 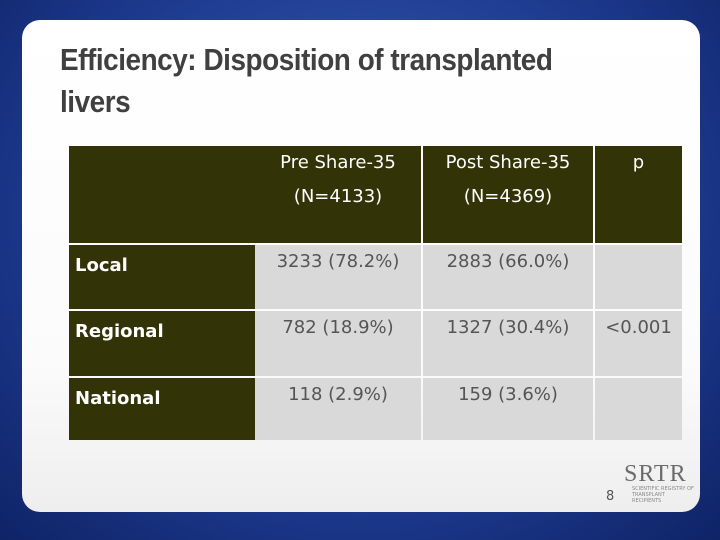 What do you see at coordinates (655, 474) in the screenshot?
I see `logo-name: SRTR` at bounding box center [655, 474].